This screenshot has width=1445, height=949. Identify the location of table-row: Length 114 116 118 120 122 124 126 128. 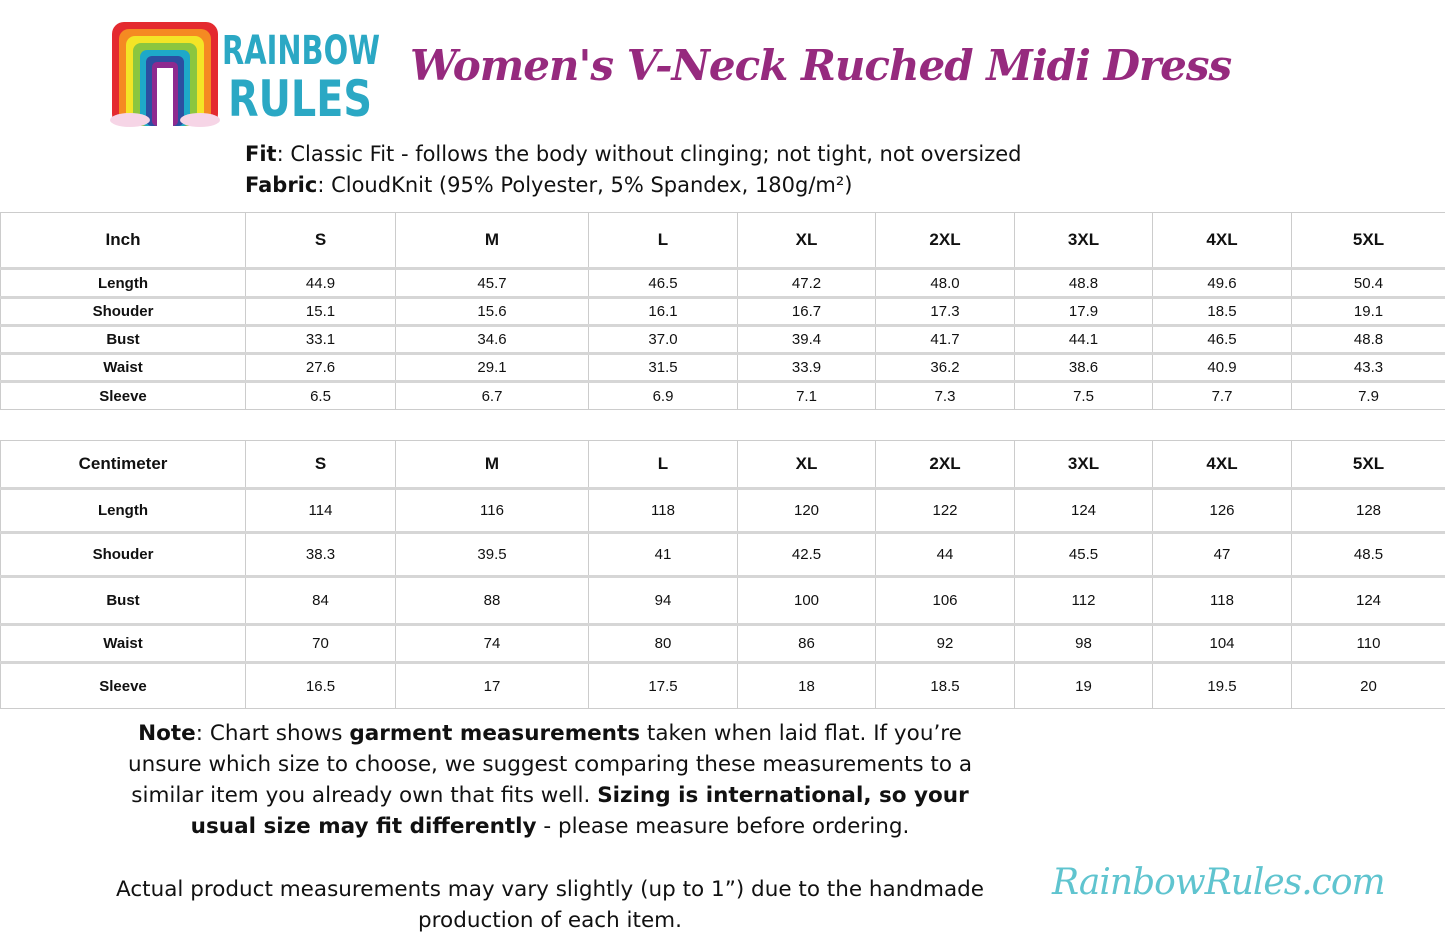
(722, 510).